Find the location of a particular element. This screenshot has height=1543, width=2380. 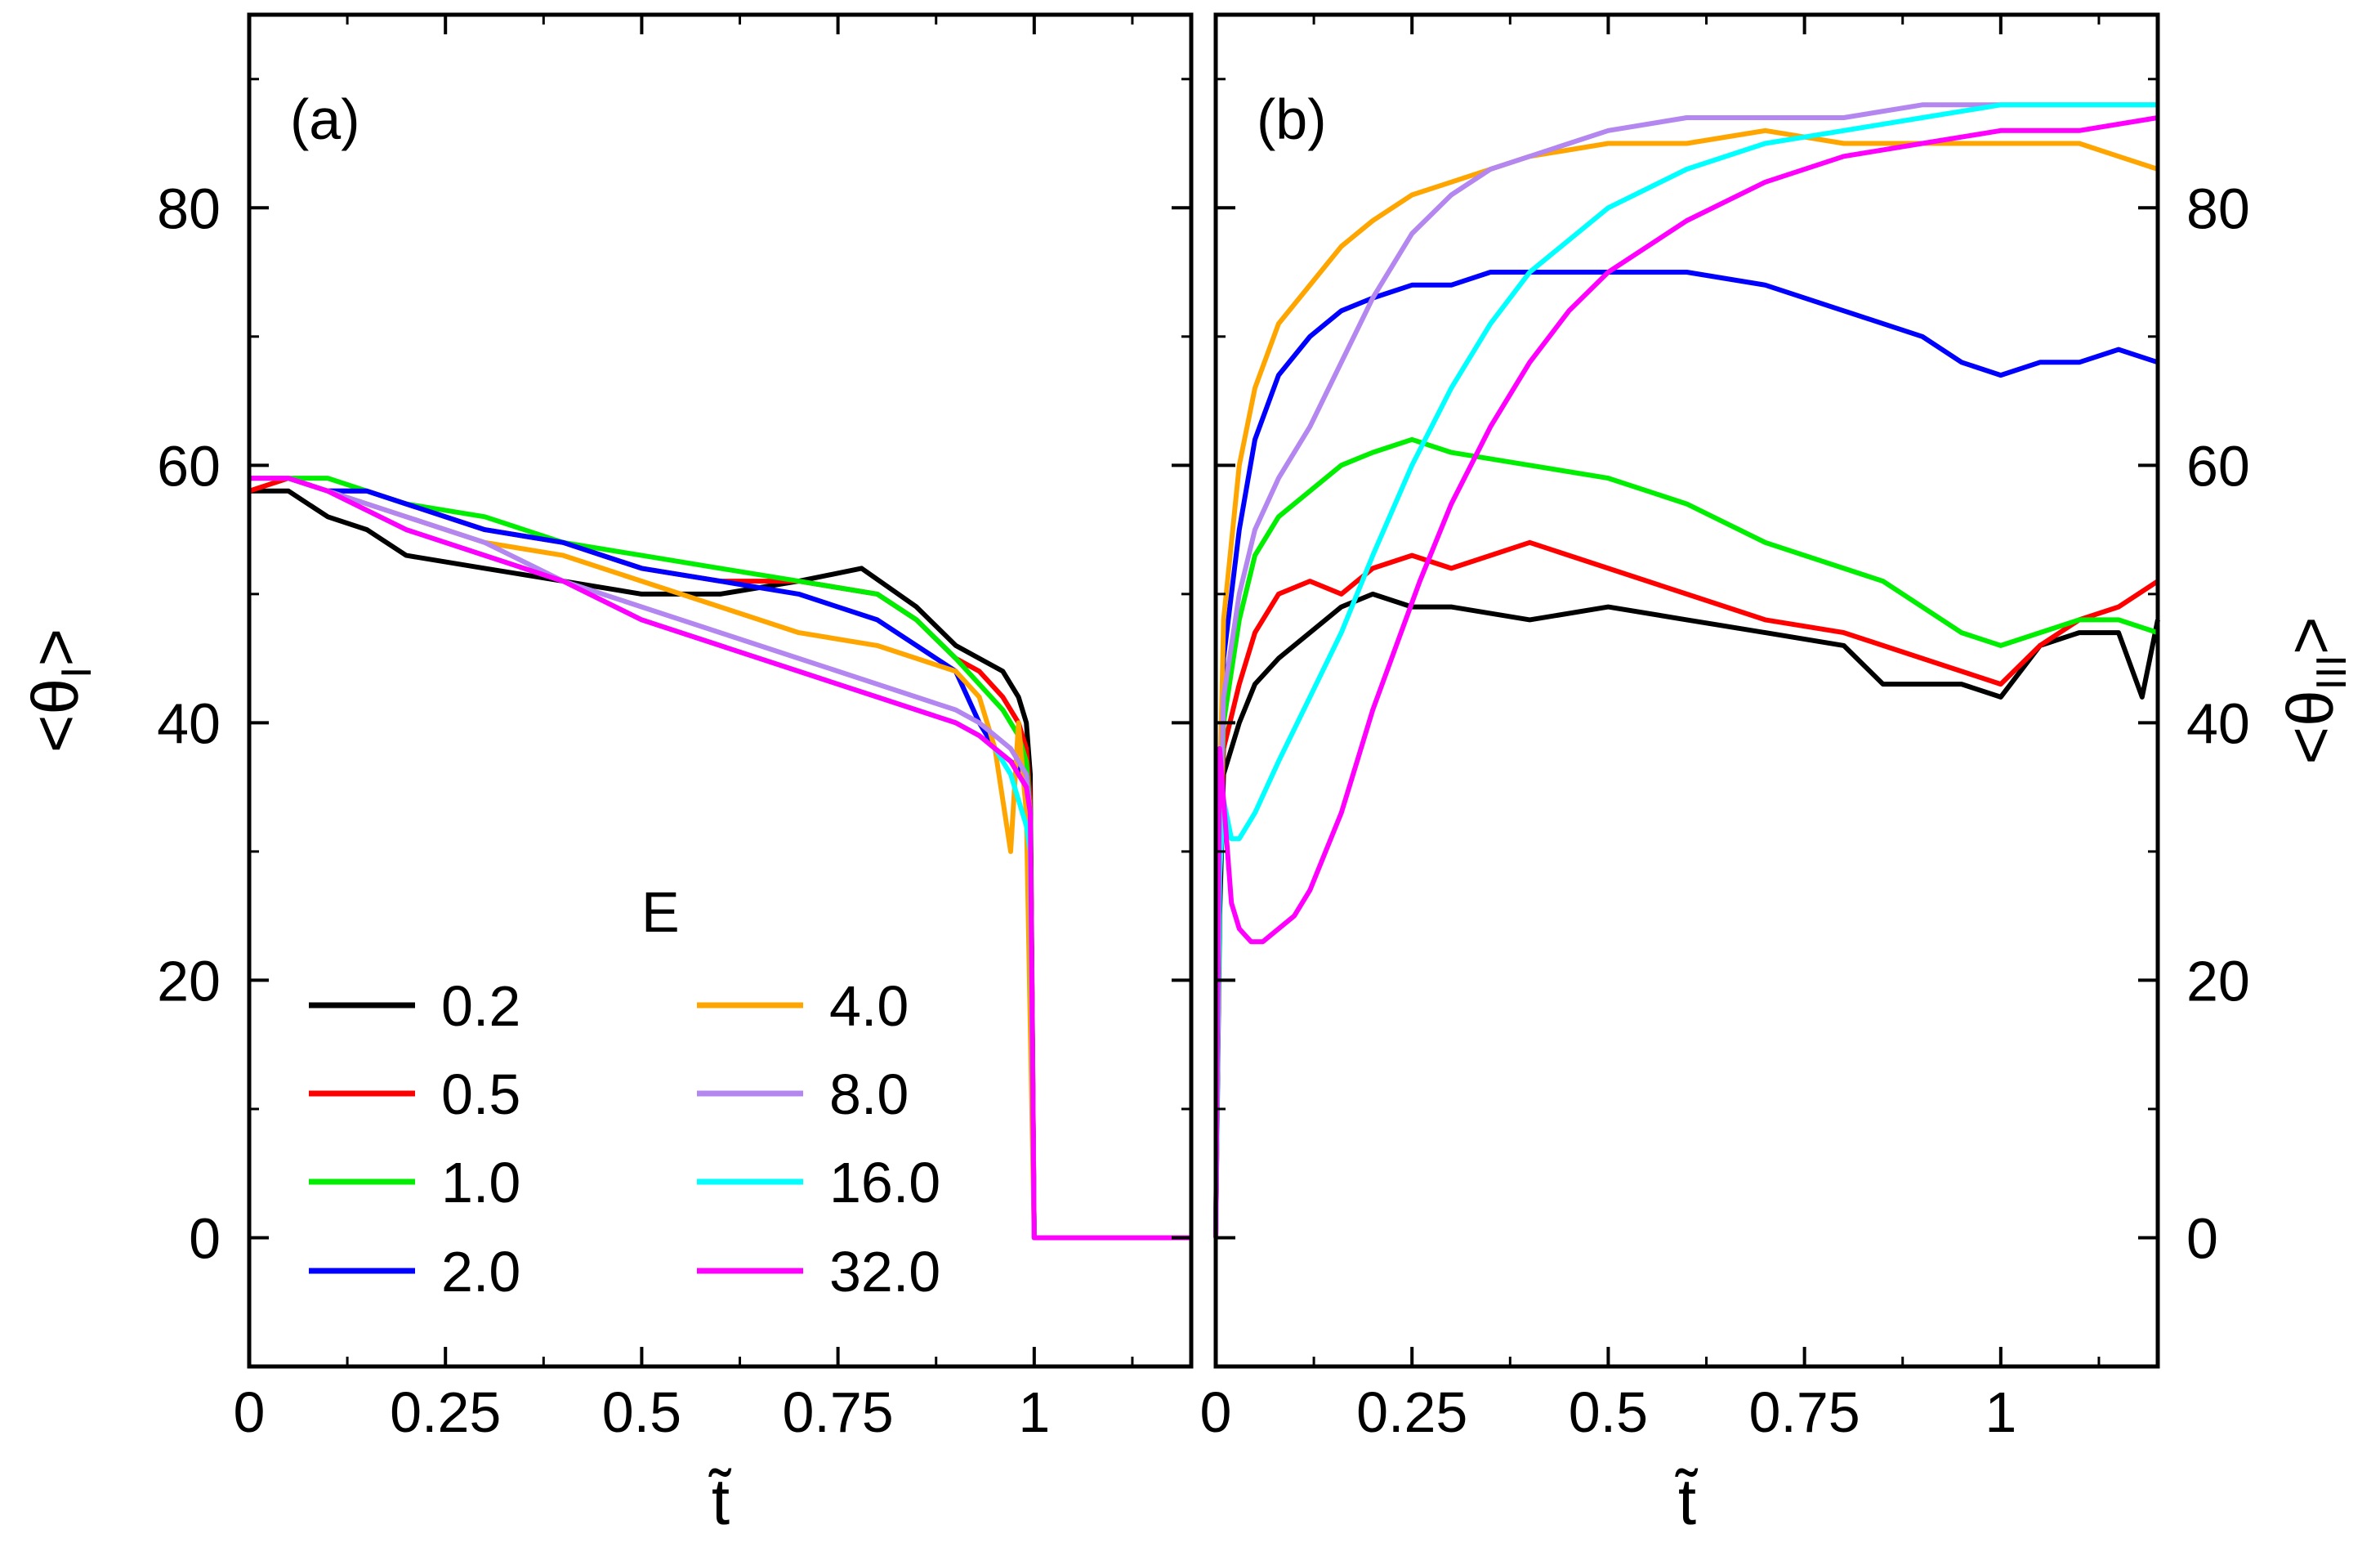

legend-title: E is located at coordinates (661, 912).